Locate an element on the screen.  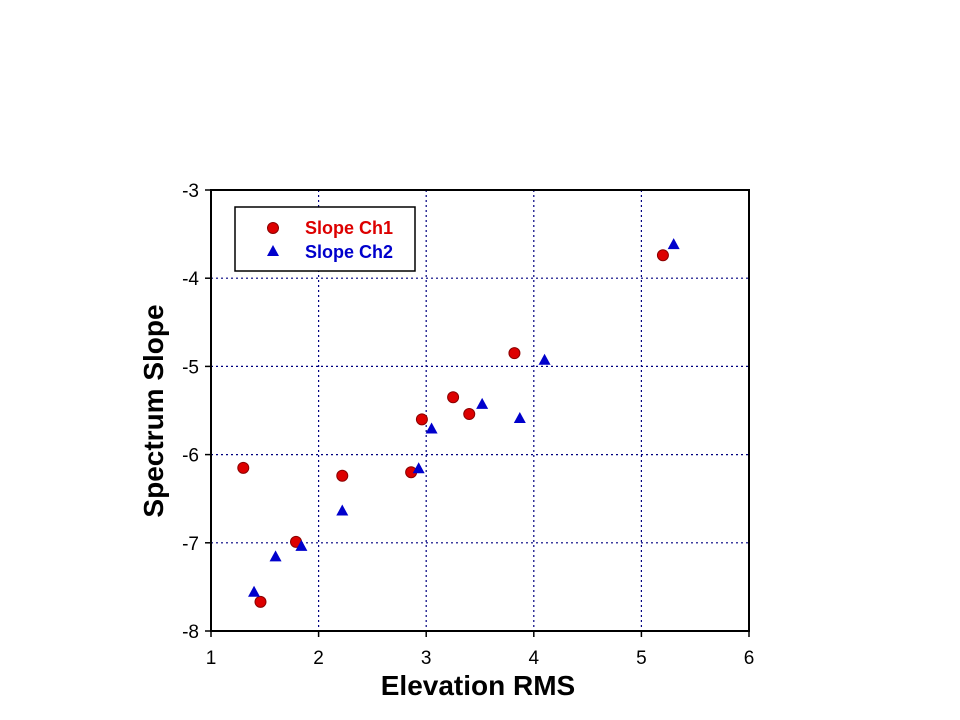
x-tick-labels: 1 2 3 4 5 6 is located at coordinates (480, 658).